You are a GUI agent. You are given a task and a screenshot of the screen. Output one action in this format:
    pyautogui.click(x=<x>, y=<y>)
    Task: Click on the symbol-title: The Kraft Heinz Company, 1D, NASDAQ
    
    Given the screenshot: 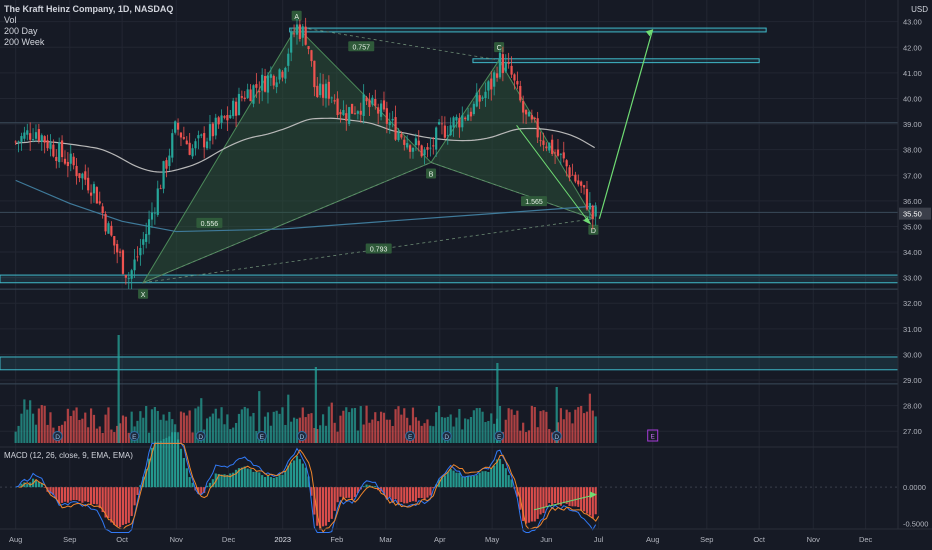 What is the action you would take?
    pyautogui.click(x=89, y=9)
    